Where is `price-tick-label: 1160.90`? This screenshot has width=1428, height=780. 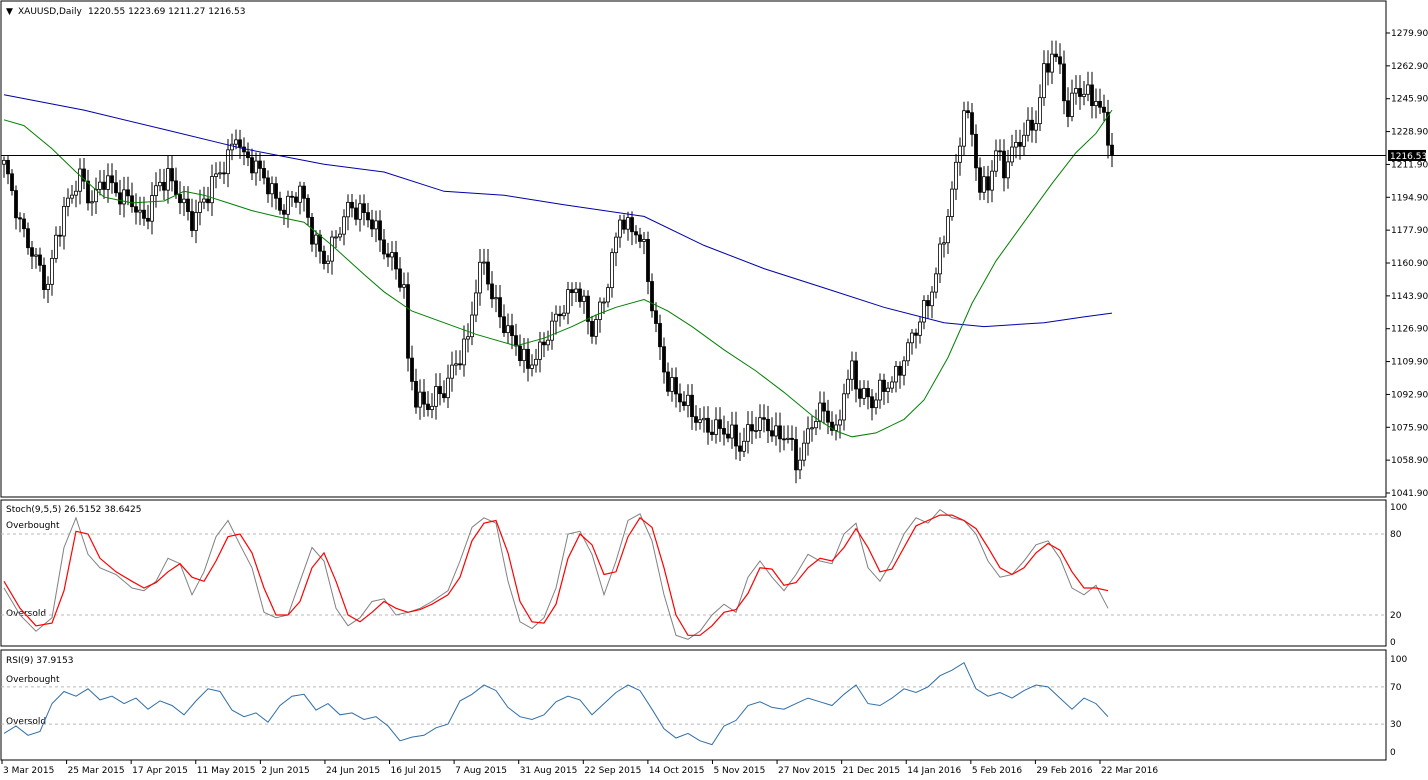
price-tick-label: 1160.90 is located at coordinates (1409, 264).